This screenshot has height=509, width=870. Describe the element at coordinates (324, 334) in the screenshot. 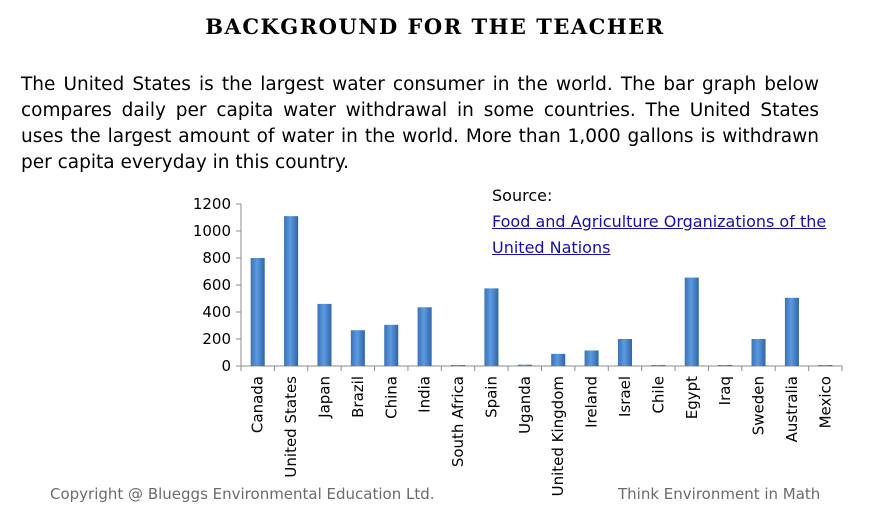

I see `bar-japan` at that location.